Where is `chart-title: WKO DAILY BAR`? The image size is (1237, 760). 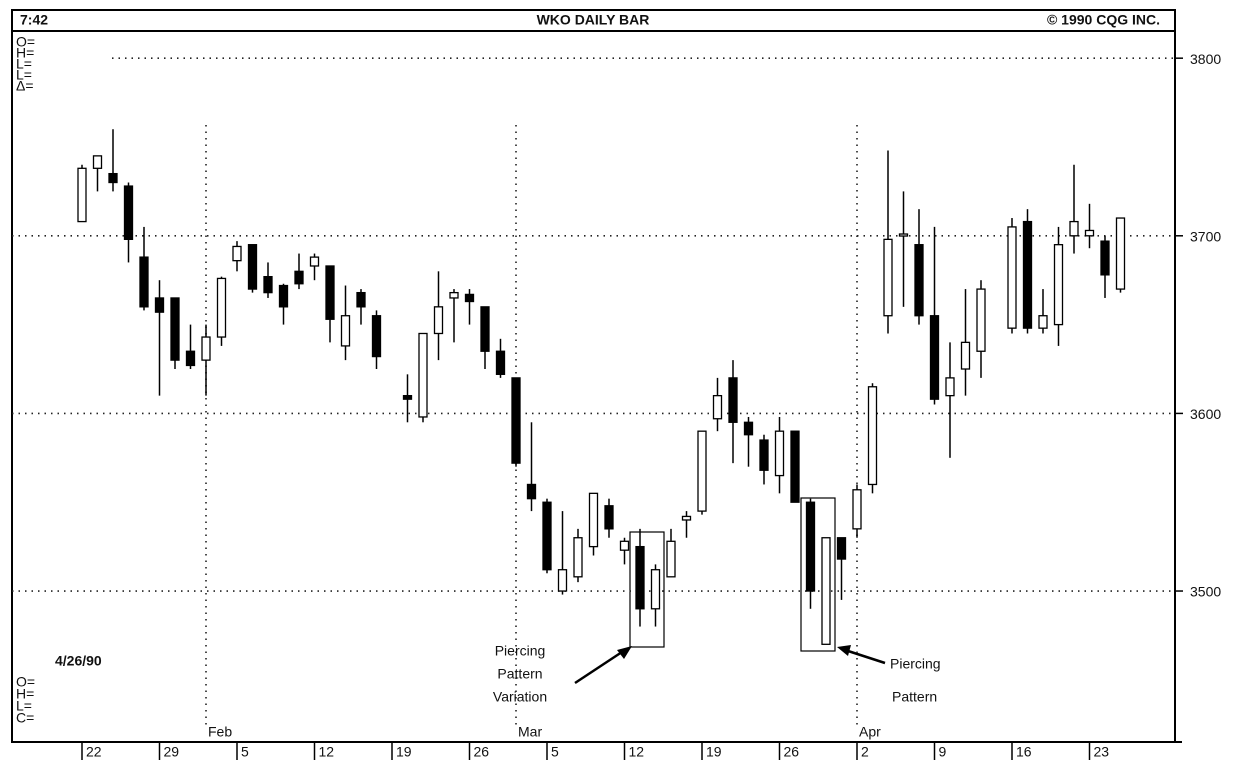 chart-title: WKO DAILY BAR is located at coordinates (593, 20).